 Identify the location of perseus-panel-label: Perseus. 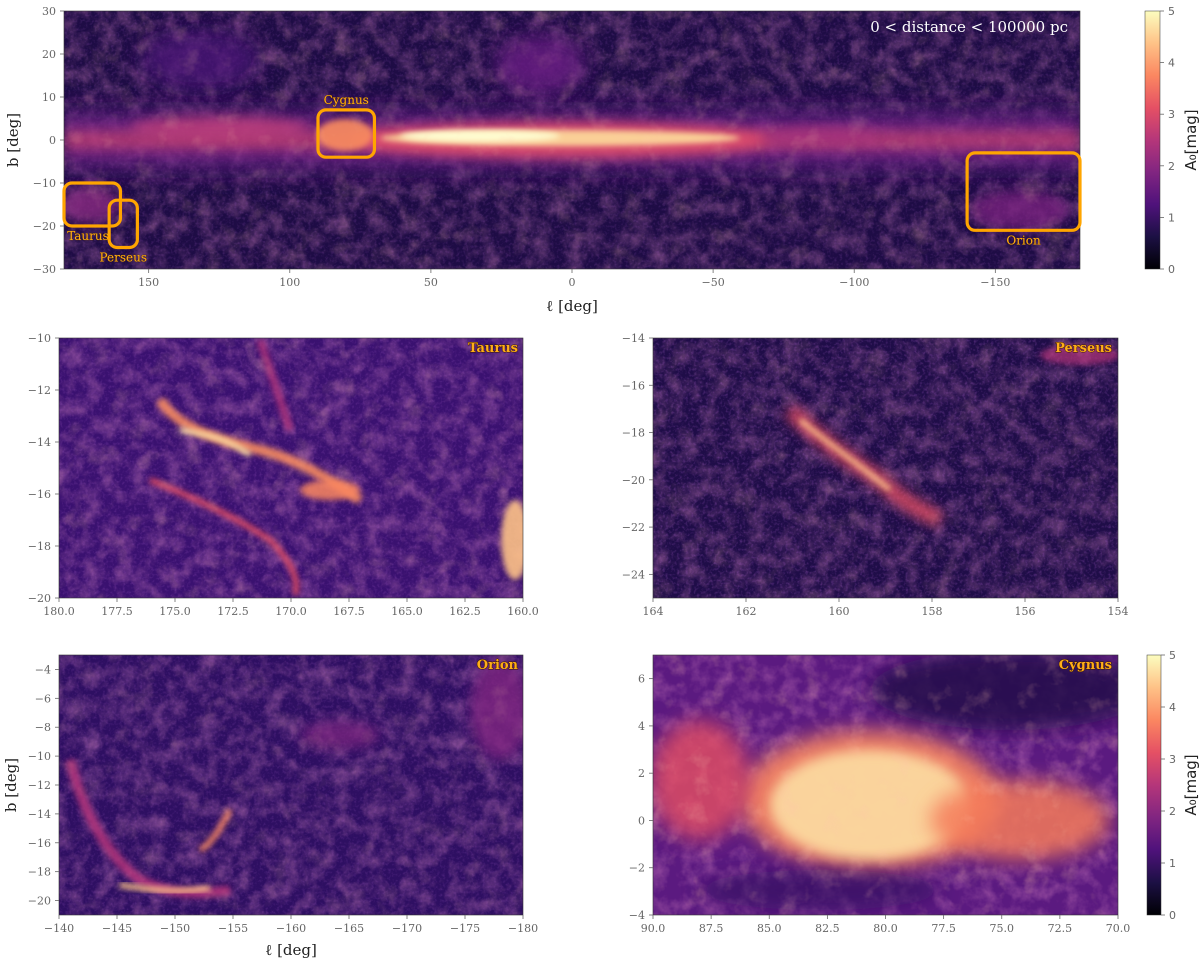
(1083, 348).